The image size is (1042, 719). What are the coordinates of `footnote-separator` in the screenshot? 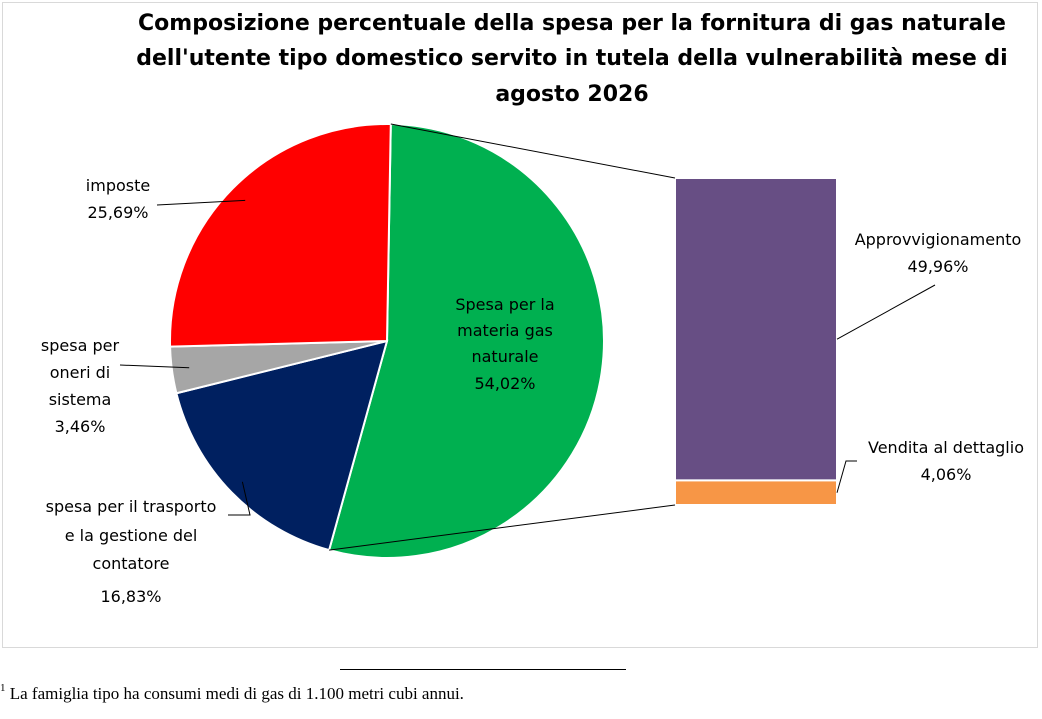 It's located at (483, 669).